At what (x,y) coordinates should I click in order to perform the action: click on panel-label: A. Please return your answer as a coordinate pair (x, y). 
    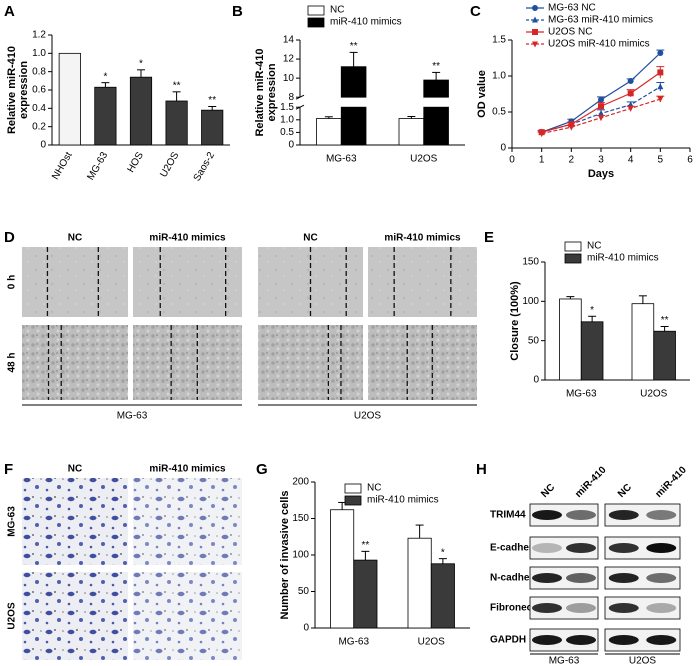
    Looking at the image, I should click on (9, 11).